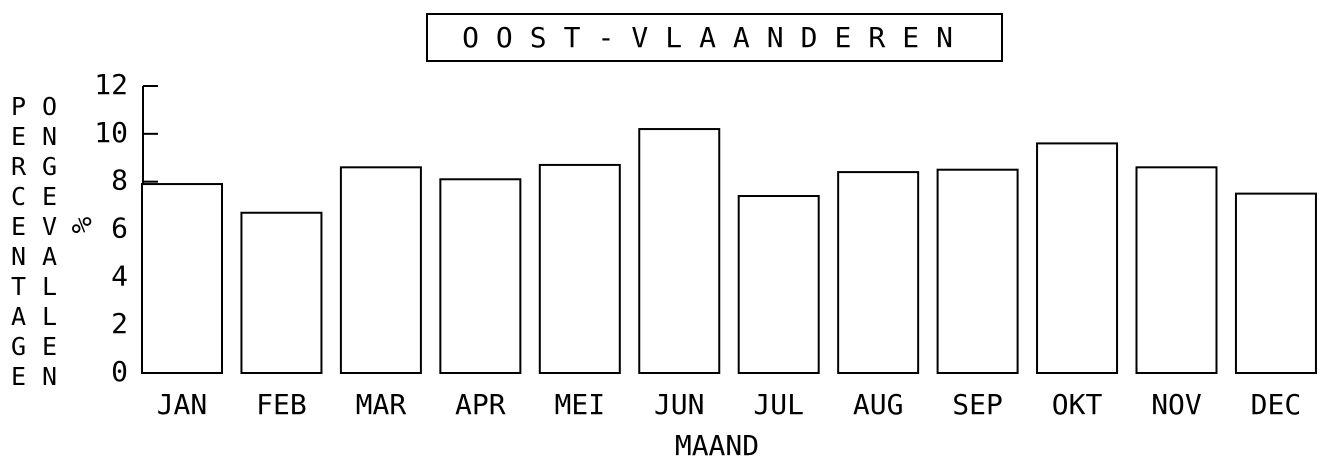 The image size is (1319, 465). Describe the element at coordinates (977, 404) in the screenshot. I see `x-tick-label: SEP` at that location.